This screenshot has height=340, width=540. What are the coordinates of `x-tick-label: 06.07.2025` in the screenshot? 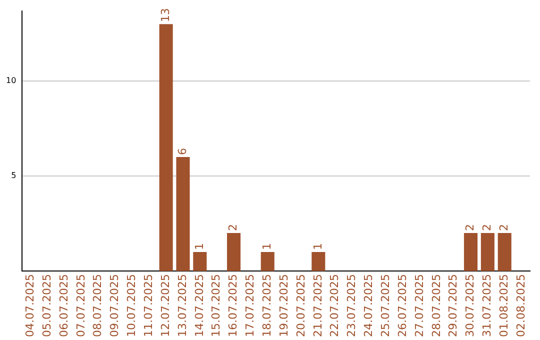 It's located at (63, 306).